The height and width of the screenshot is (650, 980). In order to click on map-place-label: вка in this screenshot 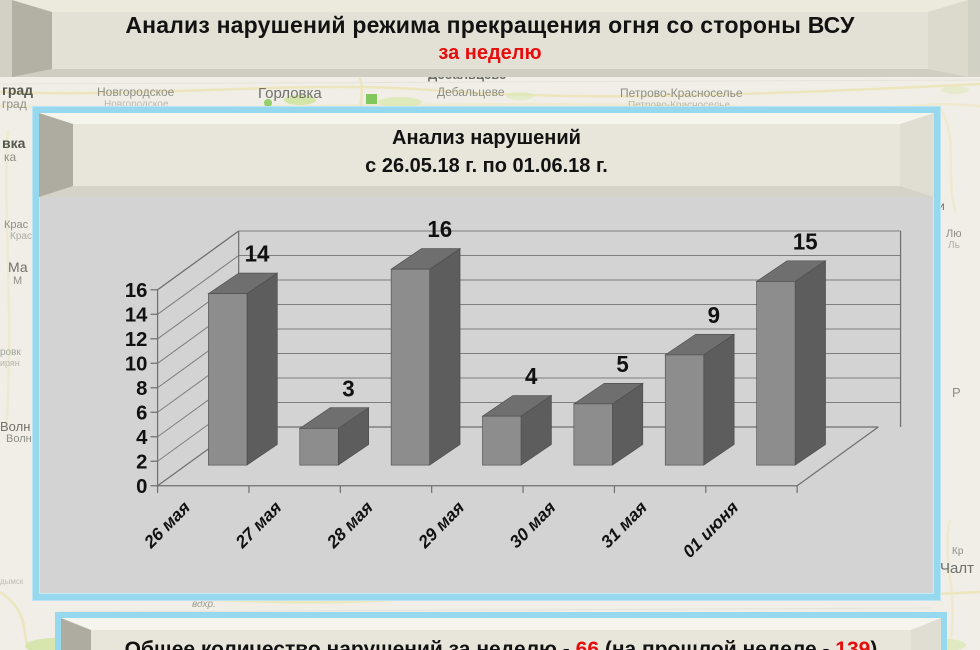, I will do `click(14, 143)`.